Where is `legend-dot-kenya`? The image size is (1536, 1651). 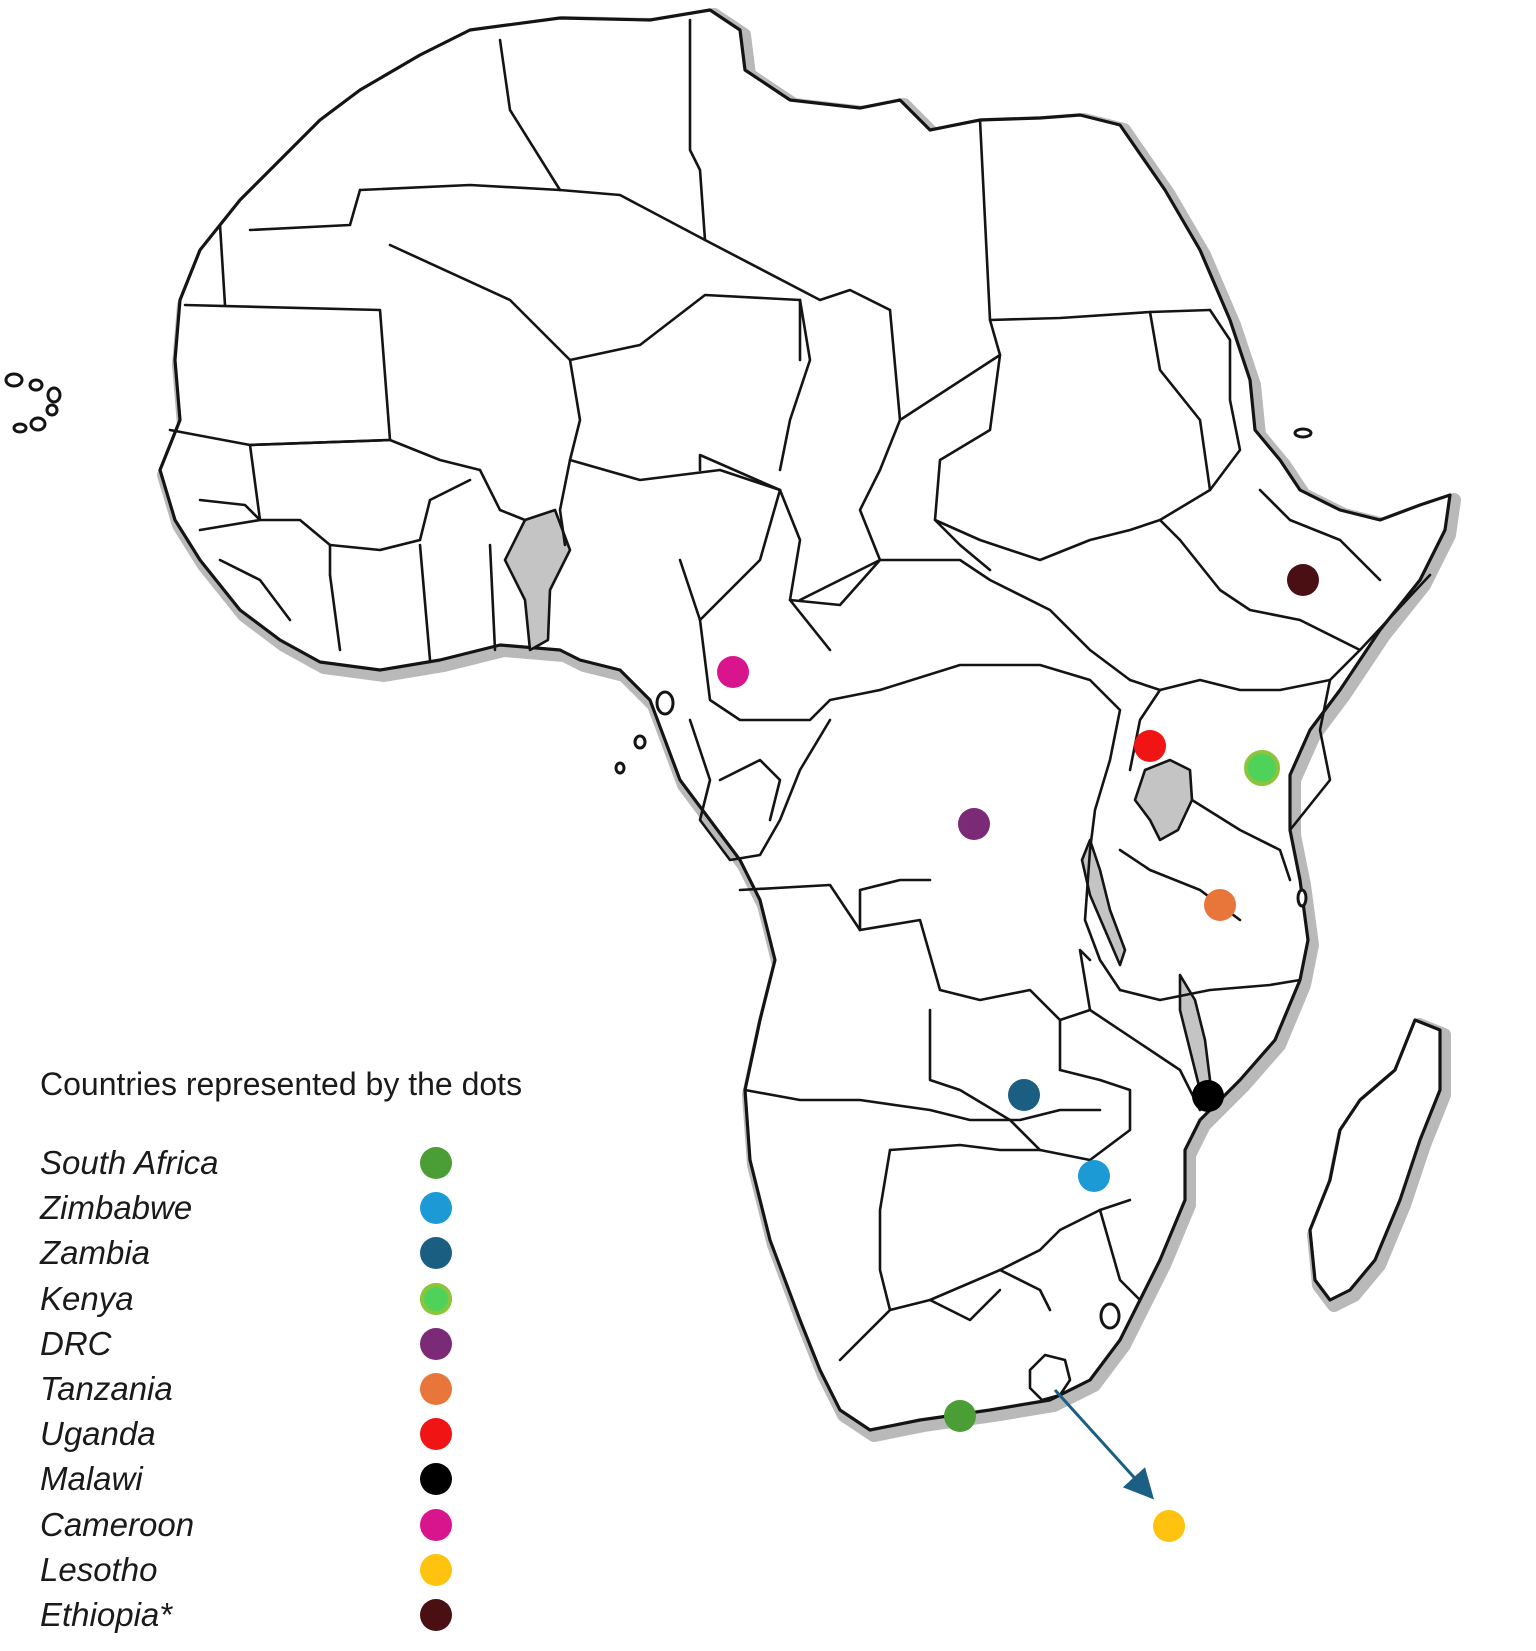 legend-dot-kenya is located at coordinates (436, 1298).